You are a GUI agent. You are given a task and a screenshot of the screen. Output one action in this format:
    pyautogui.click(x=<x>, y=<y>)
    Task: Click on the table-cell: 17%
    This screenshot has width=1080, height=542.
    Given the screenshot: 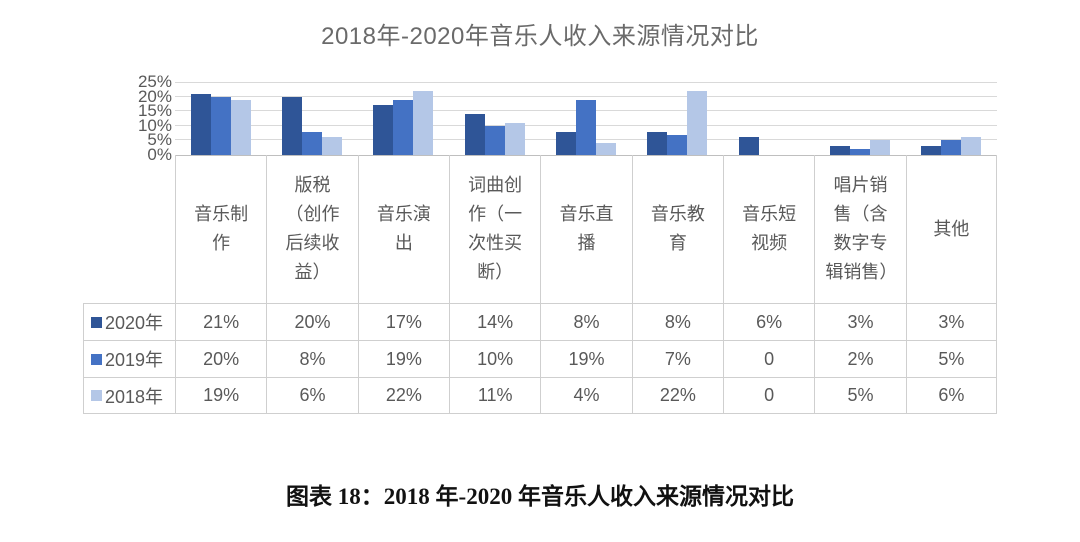 What is the action you would take?
    pyautogui.click(x=403, y=321)
    